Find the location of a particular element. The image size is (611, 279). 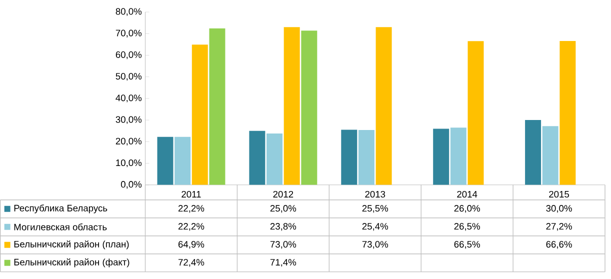

x-tick-label: 2014 is located at coordinates (467, 194).